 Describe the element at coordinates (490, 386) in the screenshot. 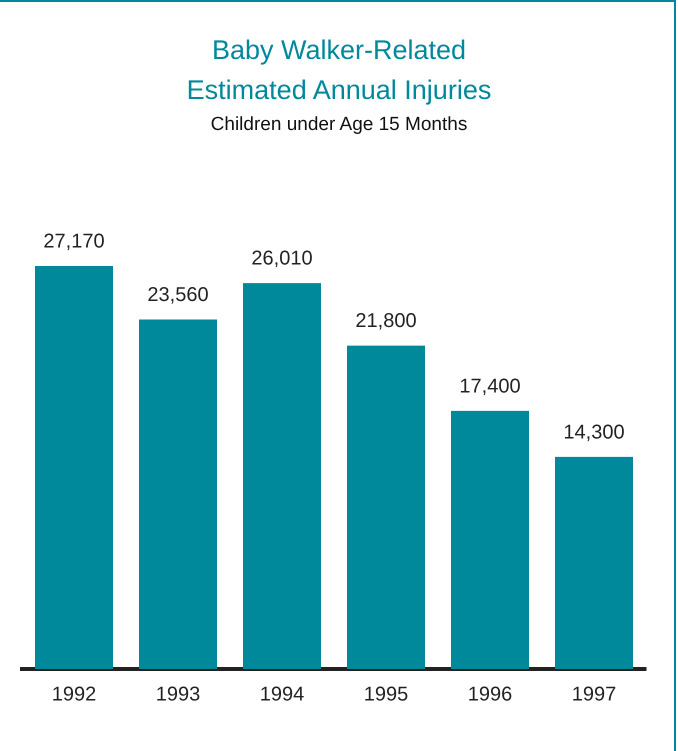

I see `data-label: 17,400` at that location.